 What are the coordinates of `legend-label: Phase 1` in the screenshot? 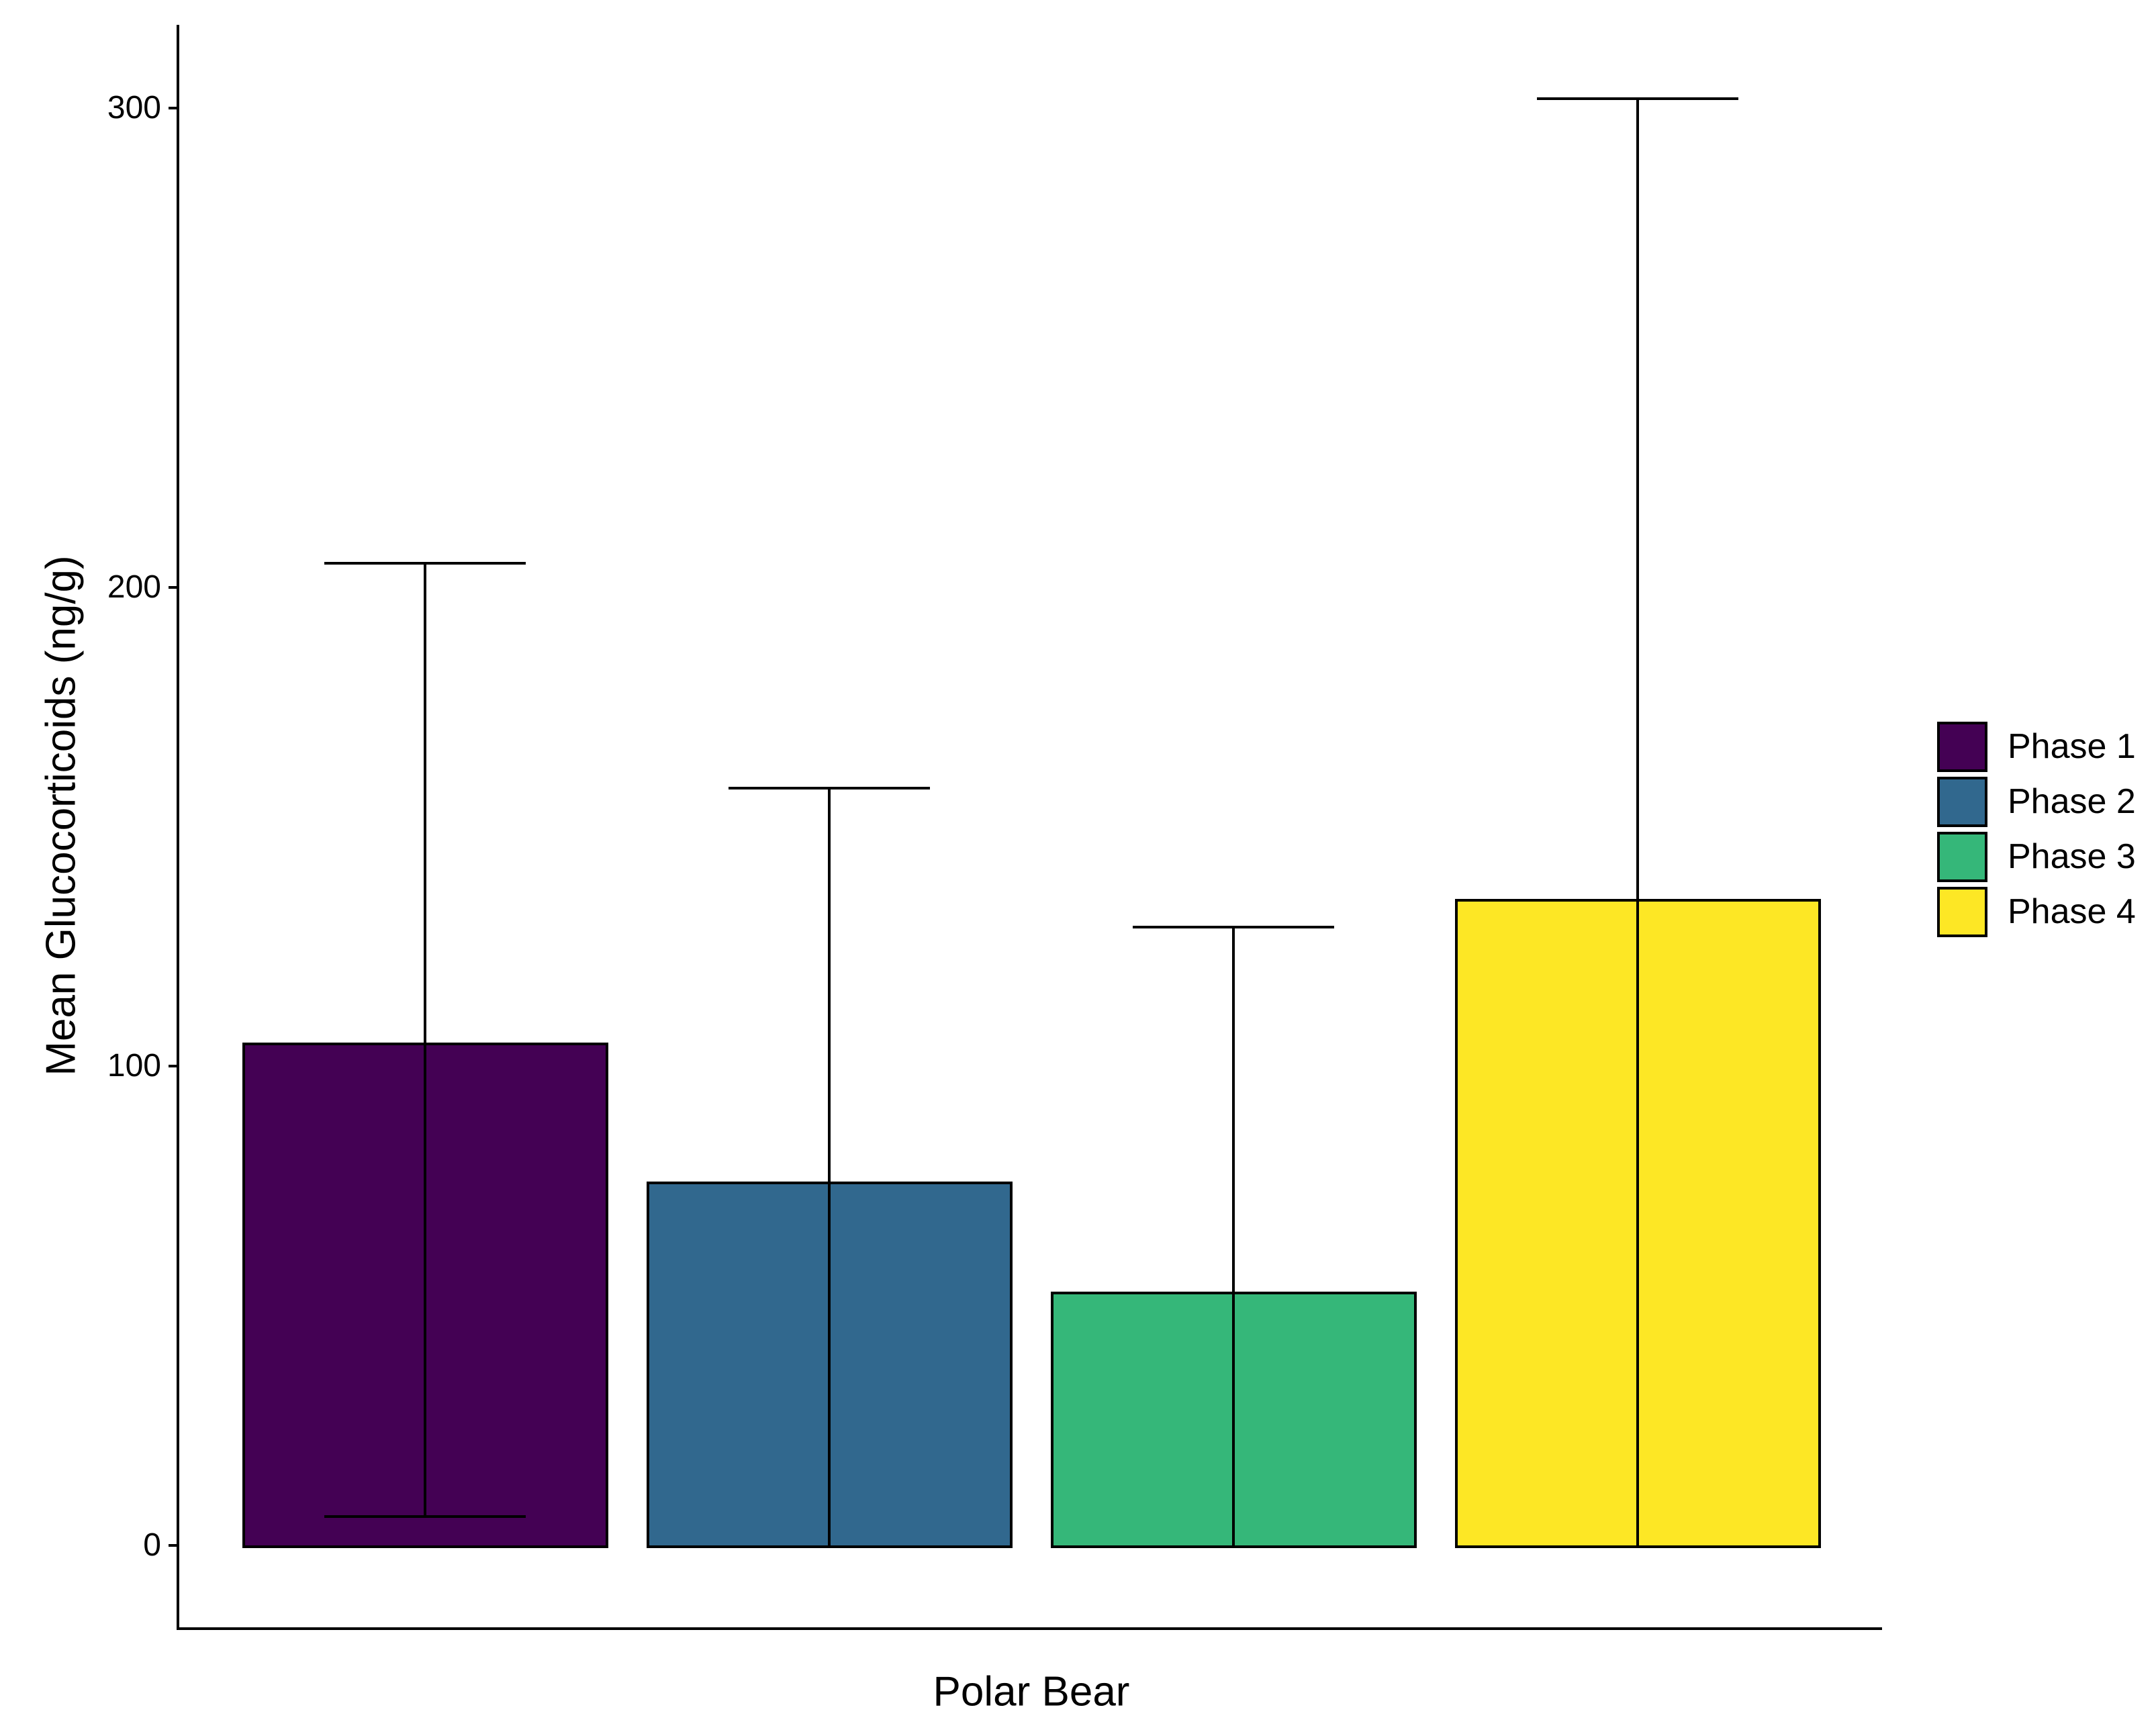 It's located at (2072, 746).